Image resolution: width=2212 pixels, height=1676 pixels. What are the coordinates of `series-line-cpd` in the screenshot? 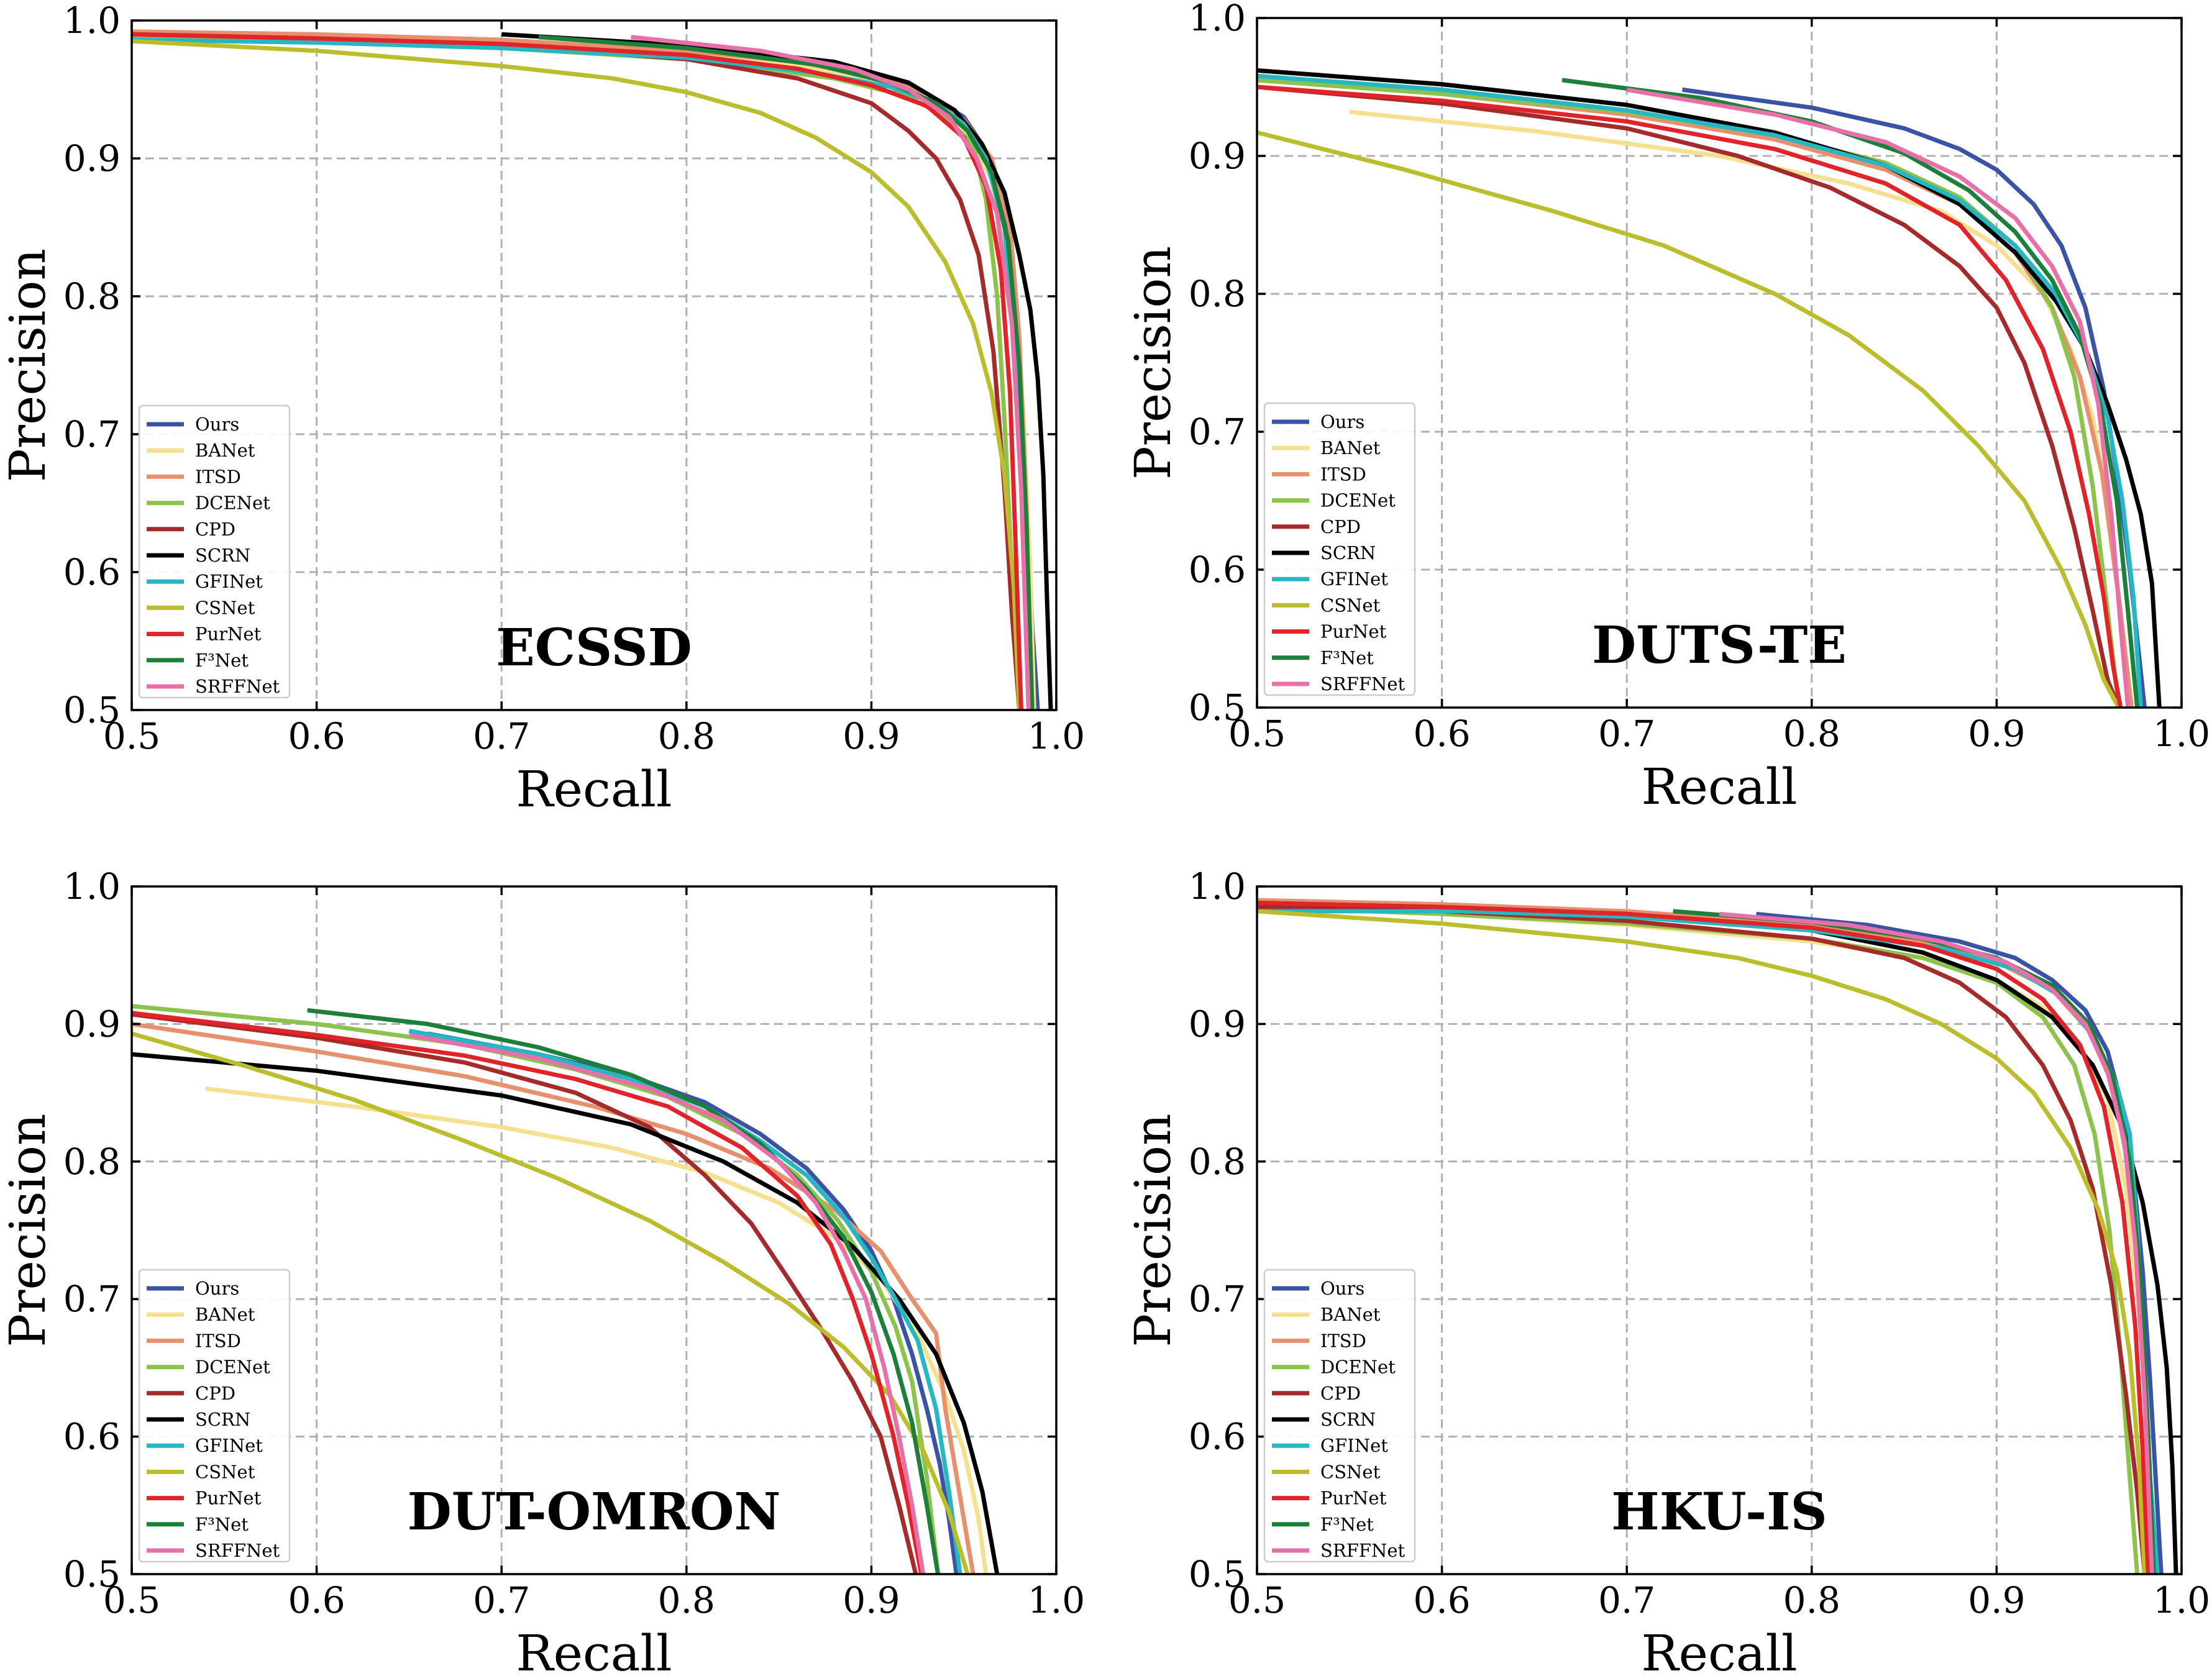 It's located at (525, 1293).